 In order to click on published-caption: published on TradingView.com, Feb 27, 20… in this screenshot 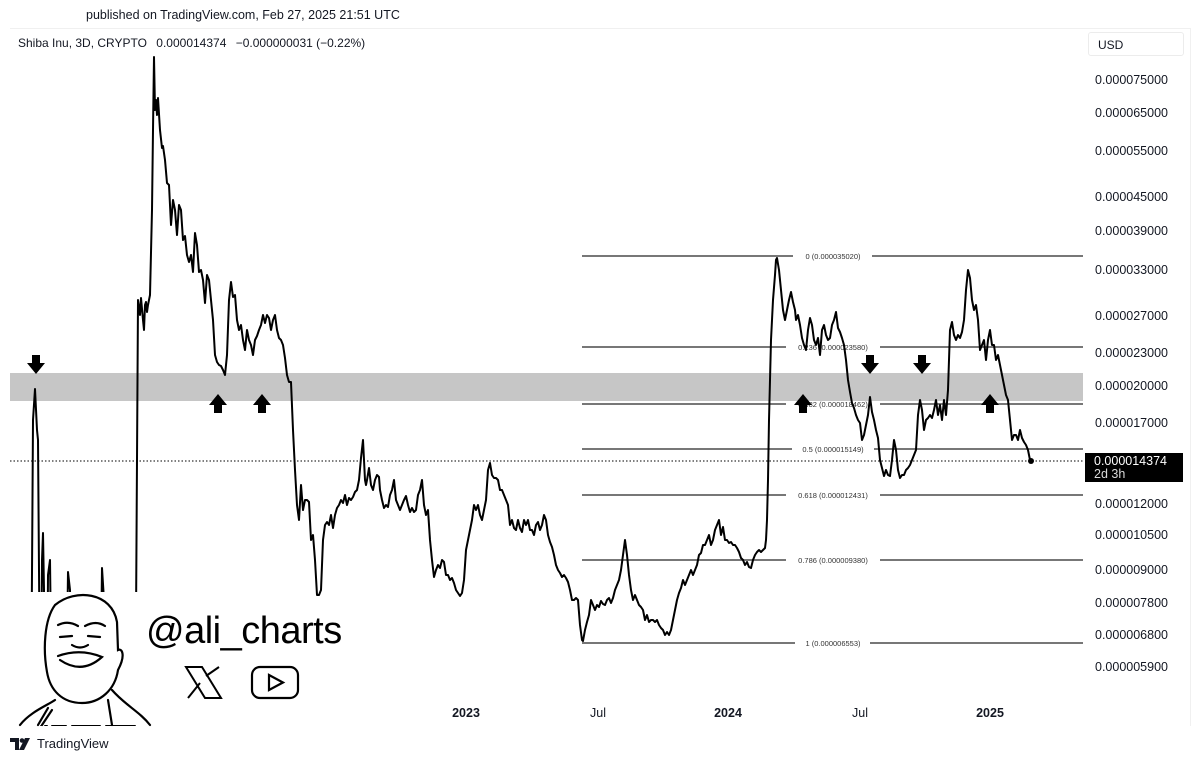, I will do `click(243, 15)`.